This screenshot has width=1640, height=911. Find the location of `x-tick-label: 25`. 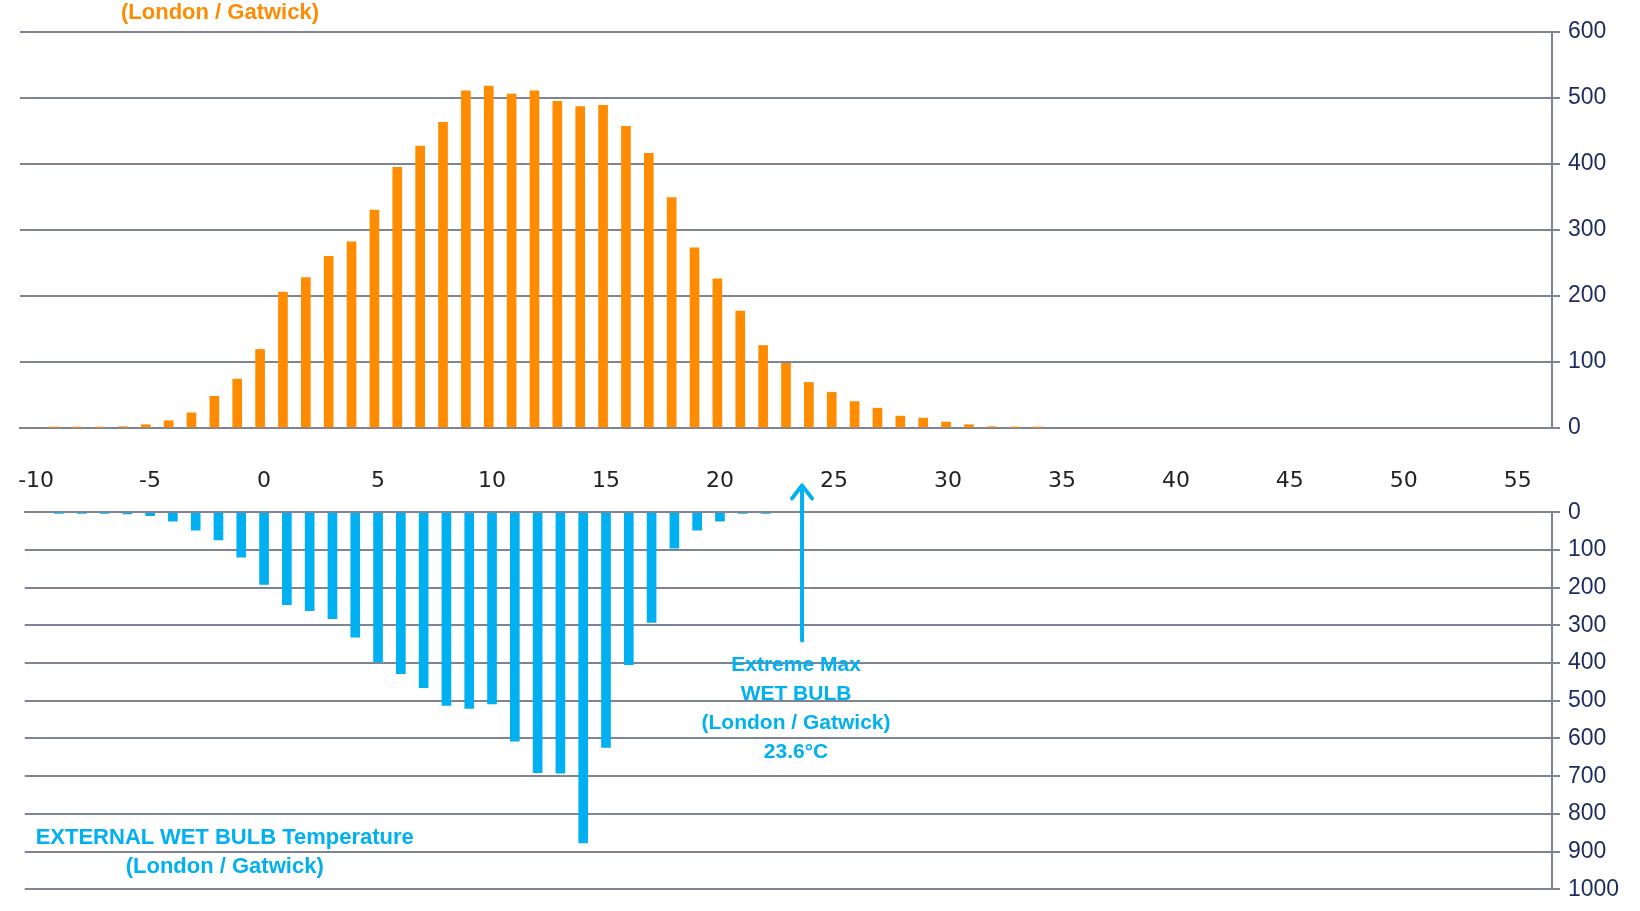

x-tick-label: 25 is located at coordinates (833, 479).